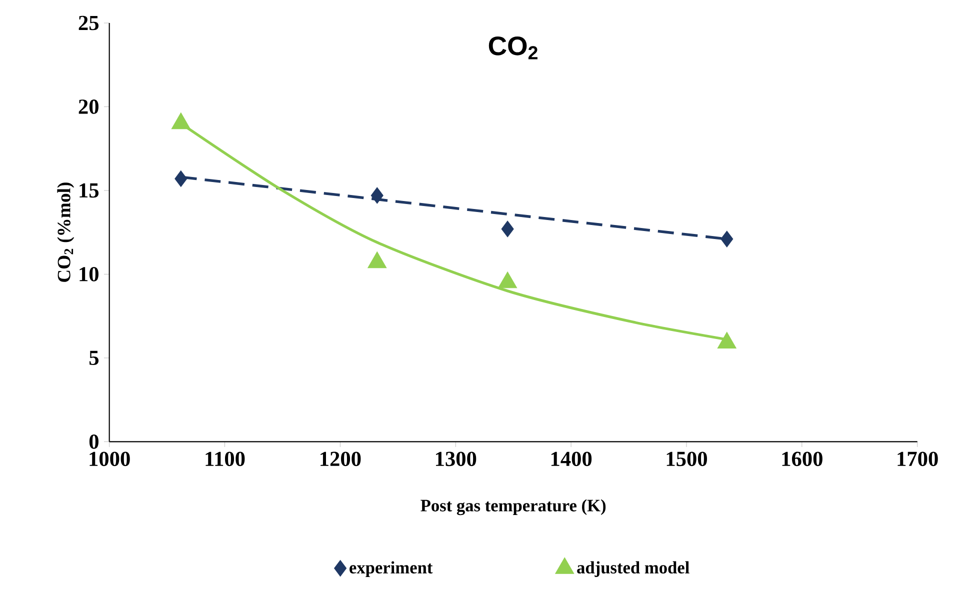 The height and width of the screenshot is (599, 955). Describe the element at coordinates (225, 459) in the screenshot. I see `x-tick-label: 1100` at that location.